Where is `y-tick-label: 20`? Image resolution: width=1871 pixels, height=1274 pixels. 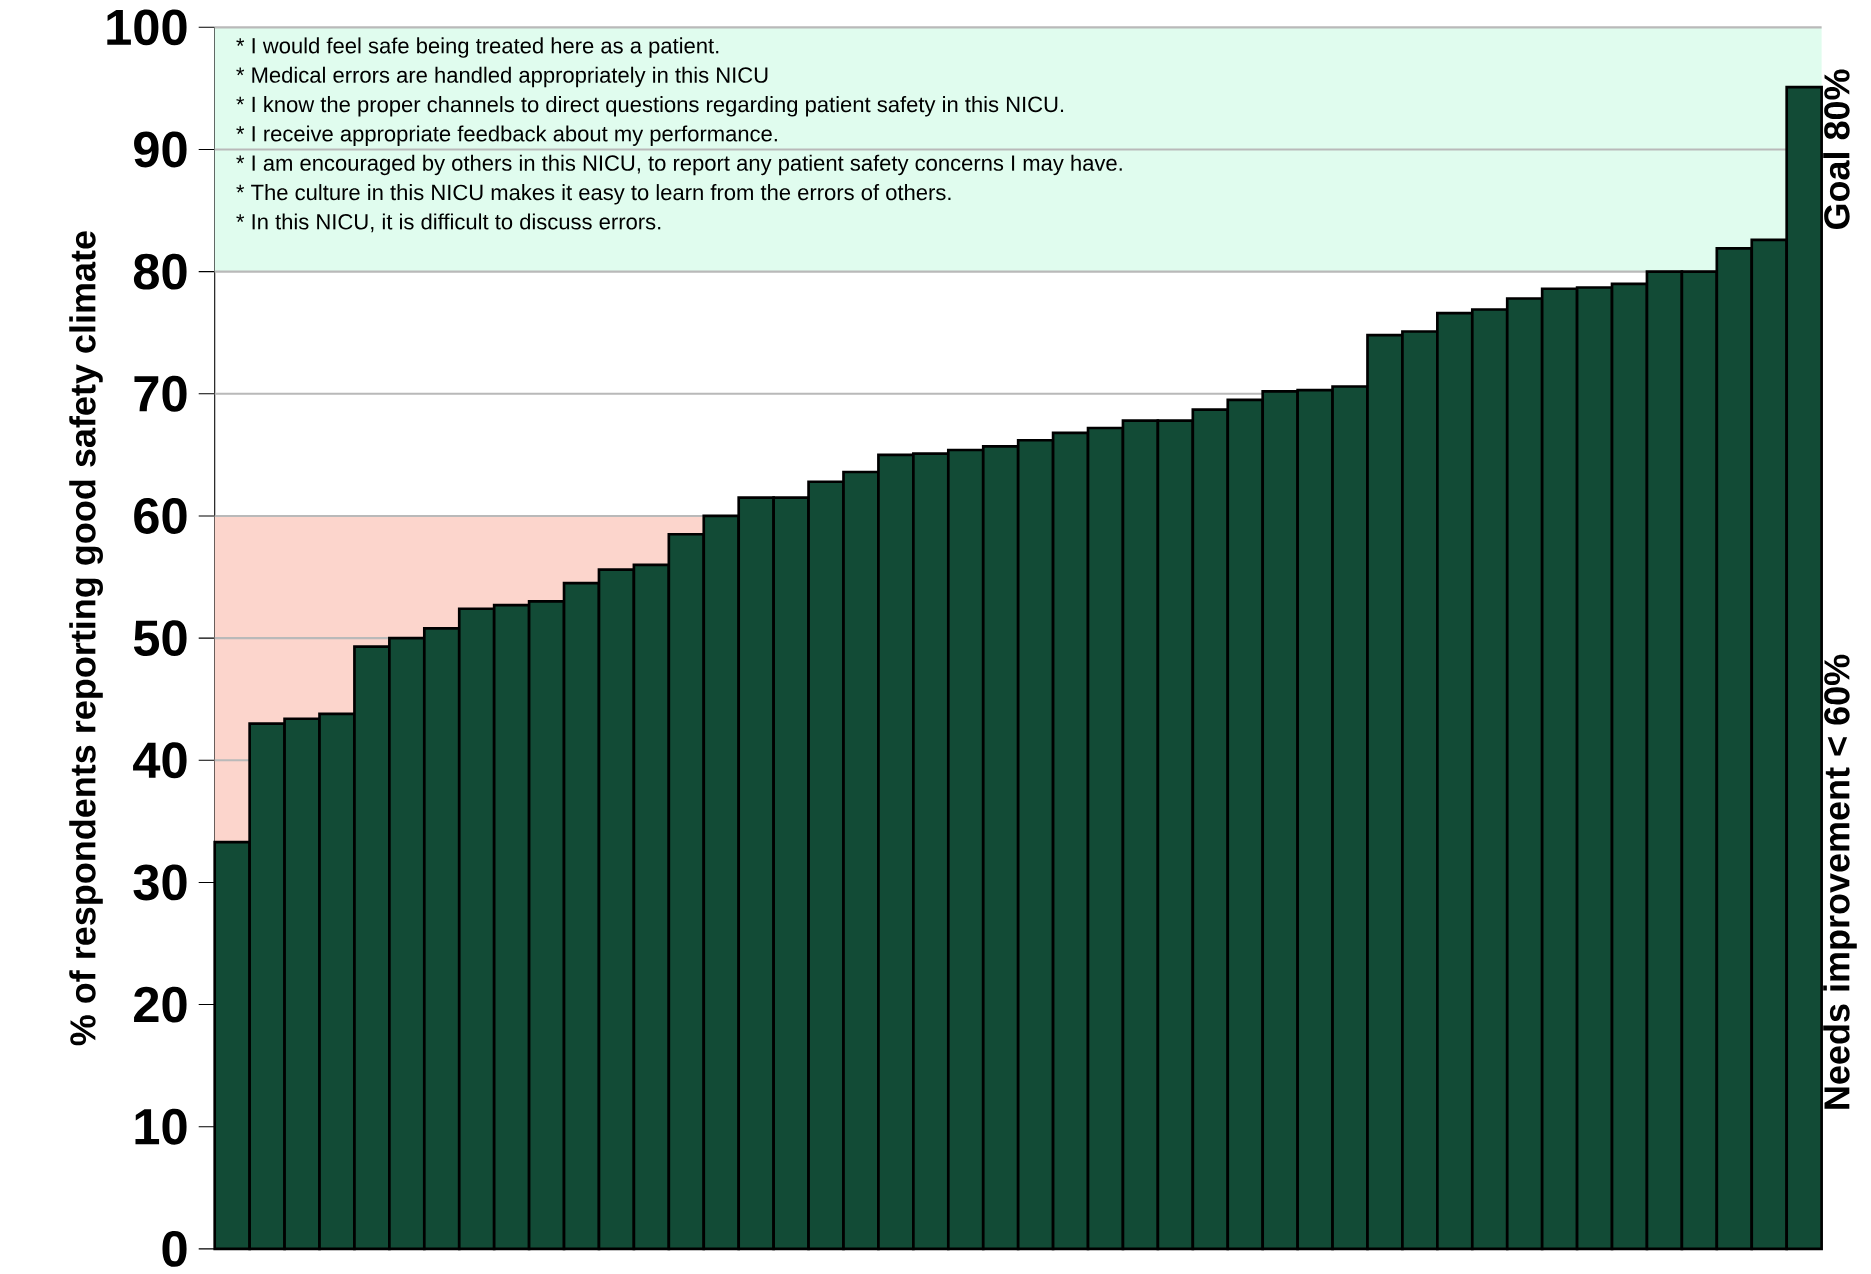 y-tick-label: 20 is located at coordinates (160, 1004).